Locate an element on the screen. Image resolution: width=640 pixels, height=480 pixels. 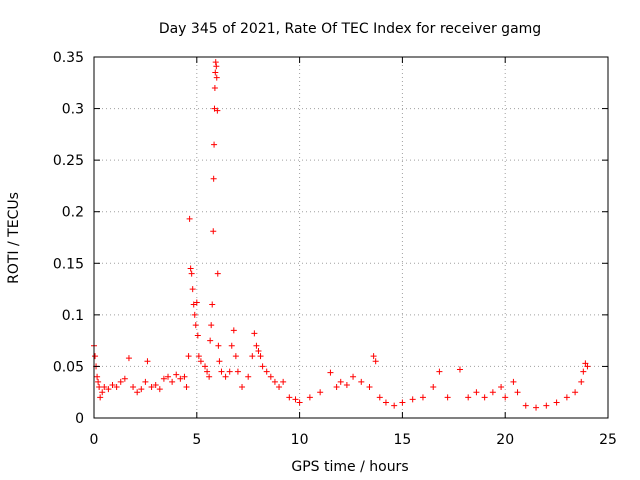
y-axis-label: ROTI / TECUs is located at coordinates (14, 238).